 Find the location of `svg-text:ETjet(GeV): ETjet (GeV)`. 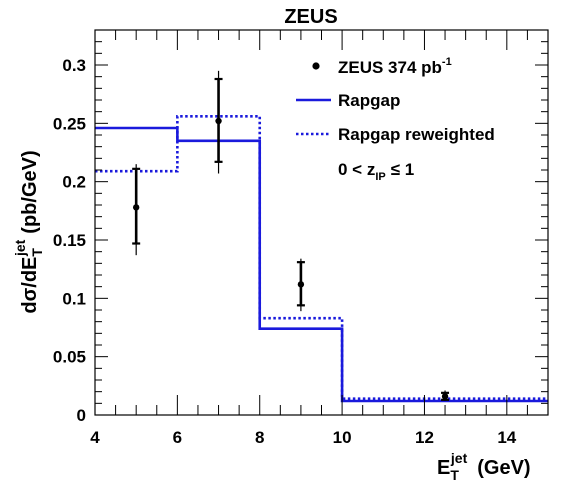

svg-text:ETjet(GeV): ETjet (GeV) is located at coordinates (484, 466).